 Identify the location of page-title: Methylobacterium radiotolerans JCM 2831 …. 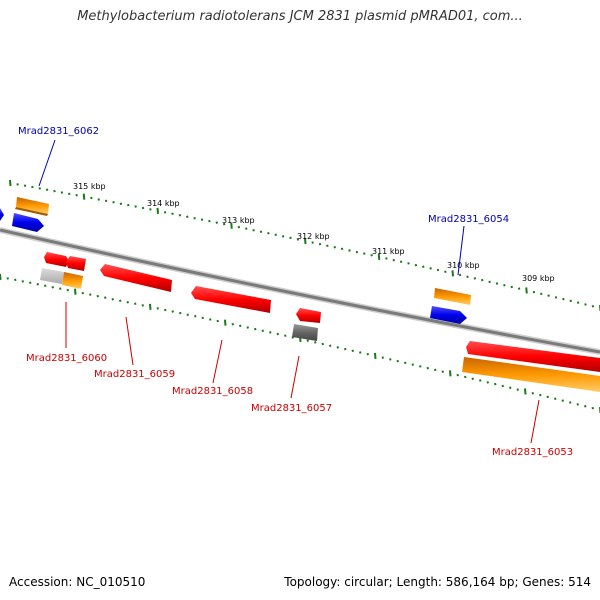
(300, 16).